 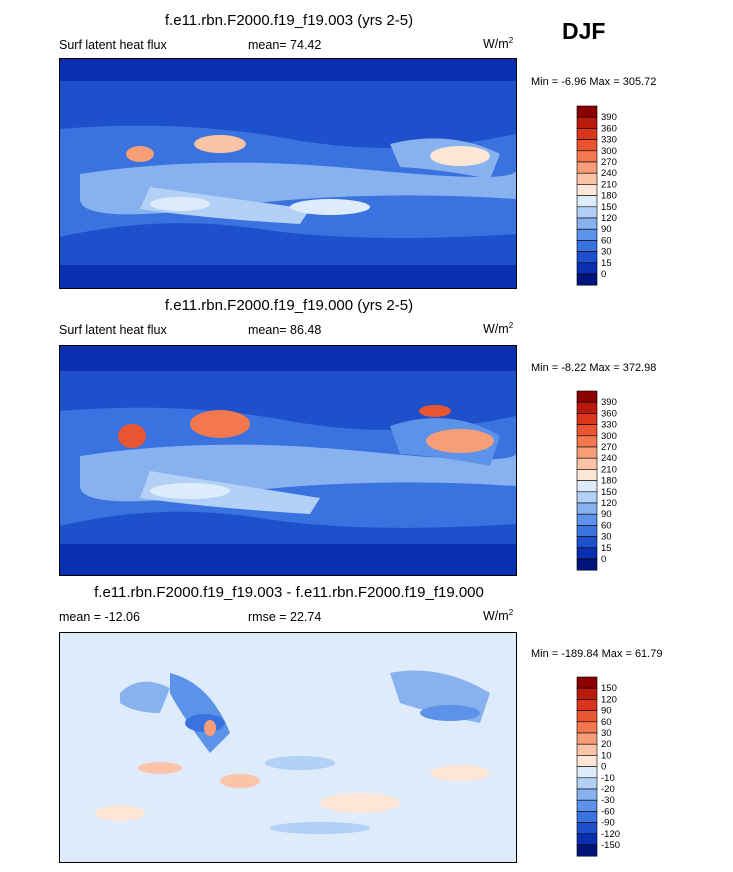 I want to click on panel-2-min-max: Min = -8.22 Max = 372.98, so click(x=594, y=368).